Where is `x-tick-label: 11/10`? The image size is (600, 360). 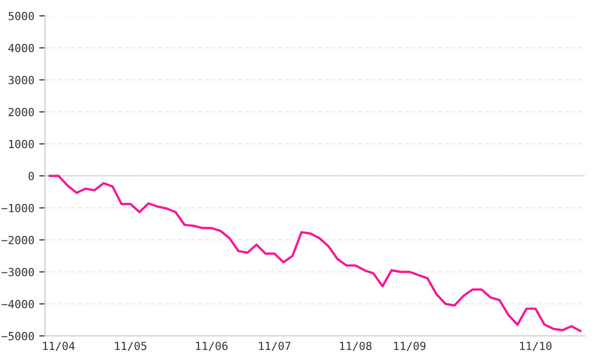 x-tick-label: 11/10 is located at coordinates (536, 346).